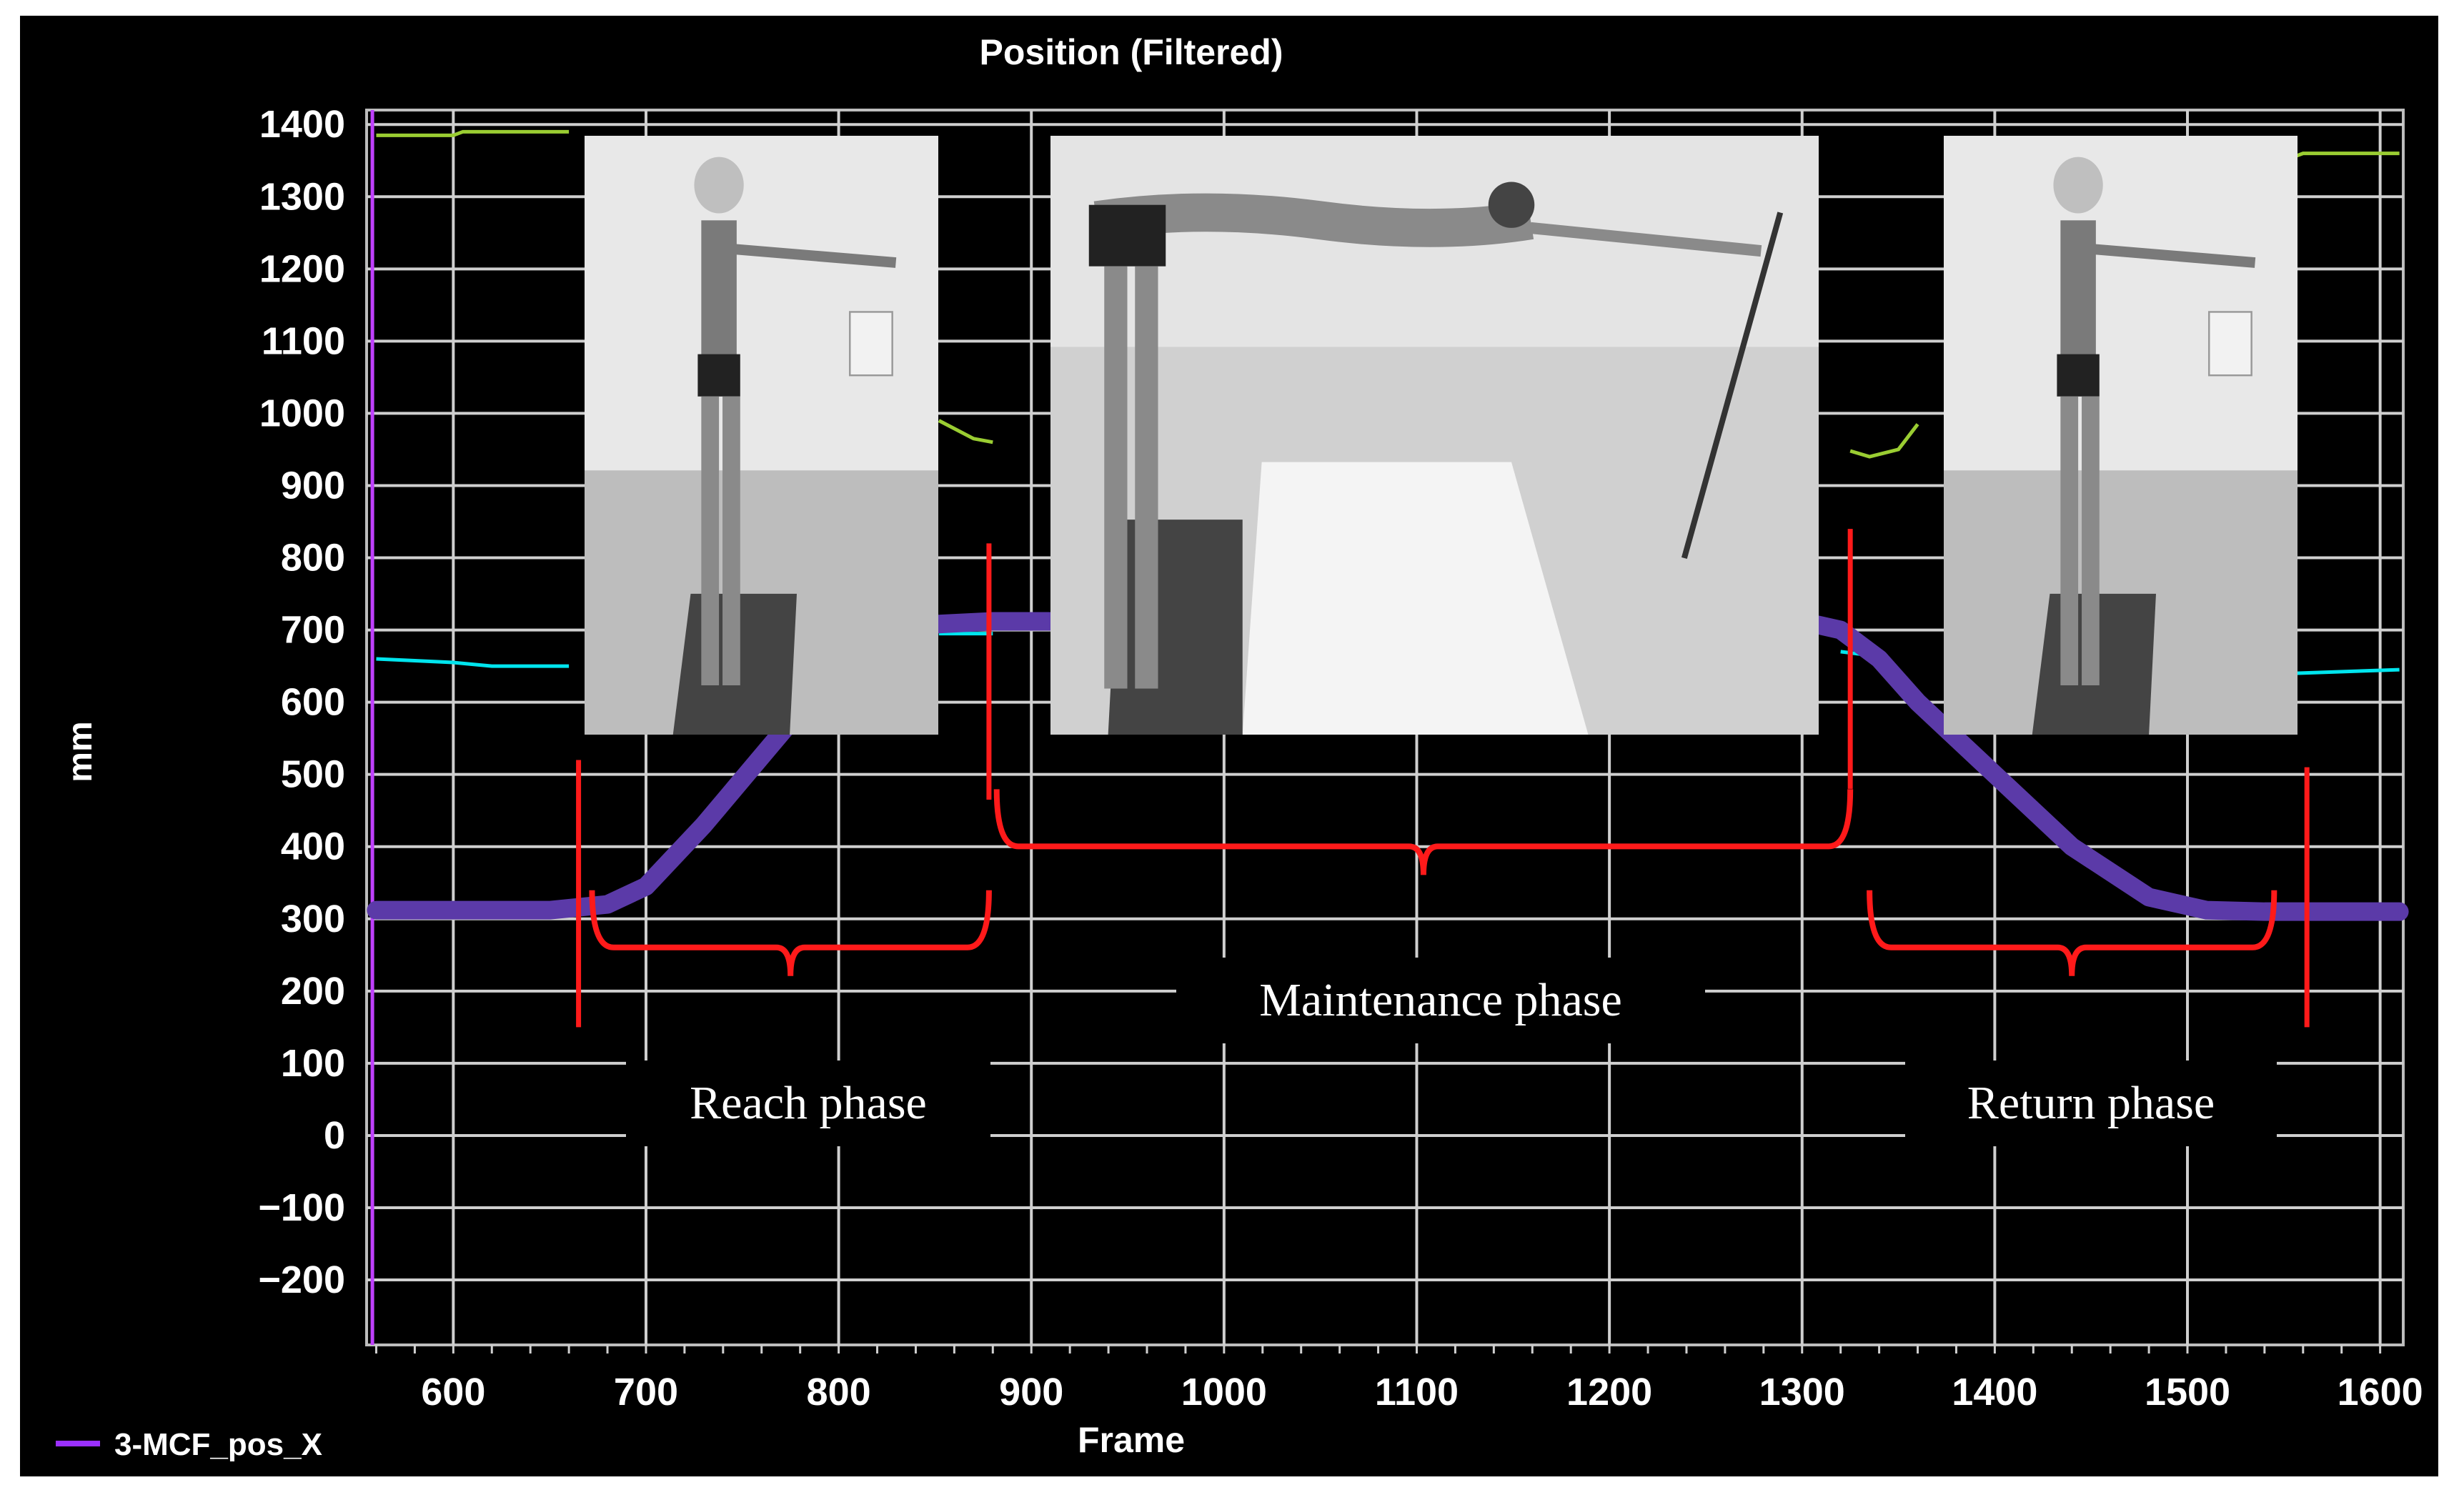 The image size is (2464, 1500). Describe the element at coordinates (761, 435) in the screenshot. I see `reach-photo` at that location.